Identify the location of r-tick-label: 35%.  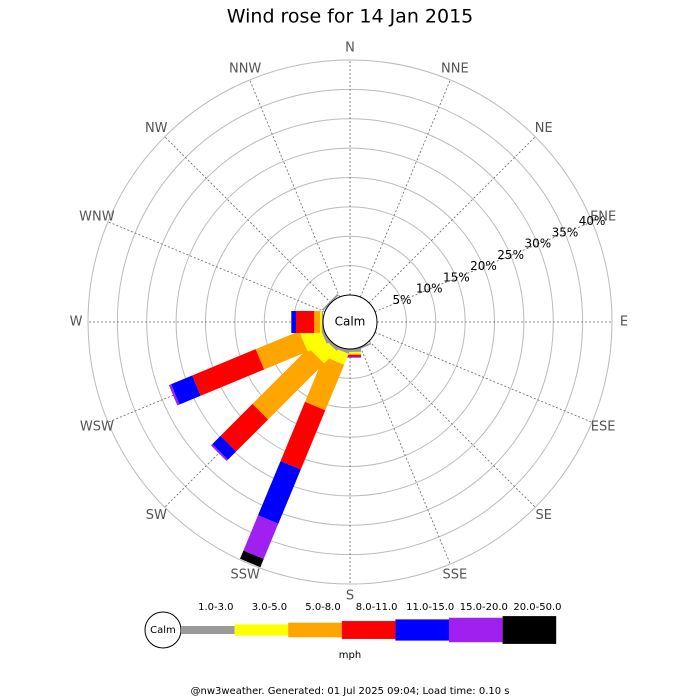
(565, 232).